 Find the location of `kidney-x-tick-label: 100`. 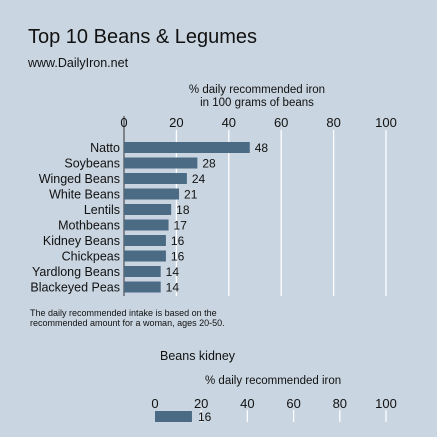

kidney-x-tick-label: 100 is located at coordinates (386, 403).